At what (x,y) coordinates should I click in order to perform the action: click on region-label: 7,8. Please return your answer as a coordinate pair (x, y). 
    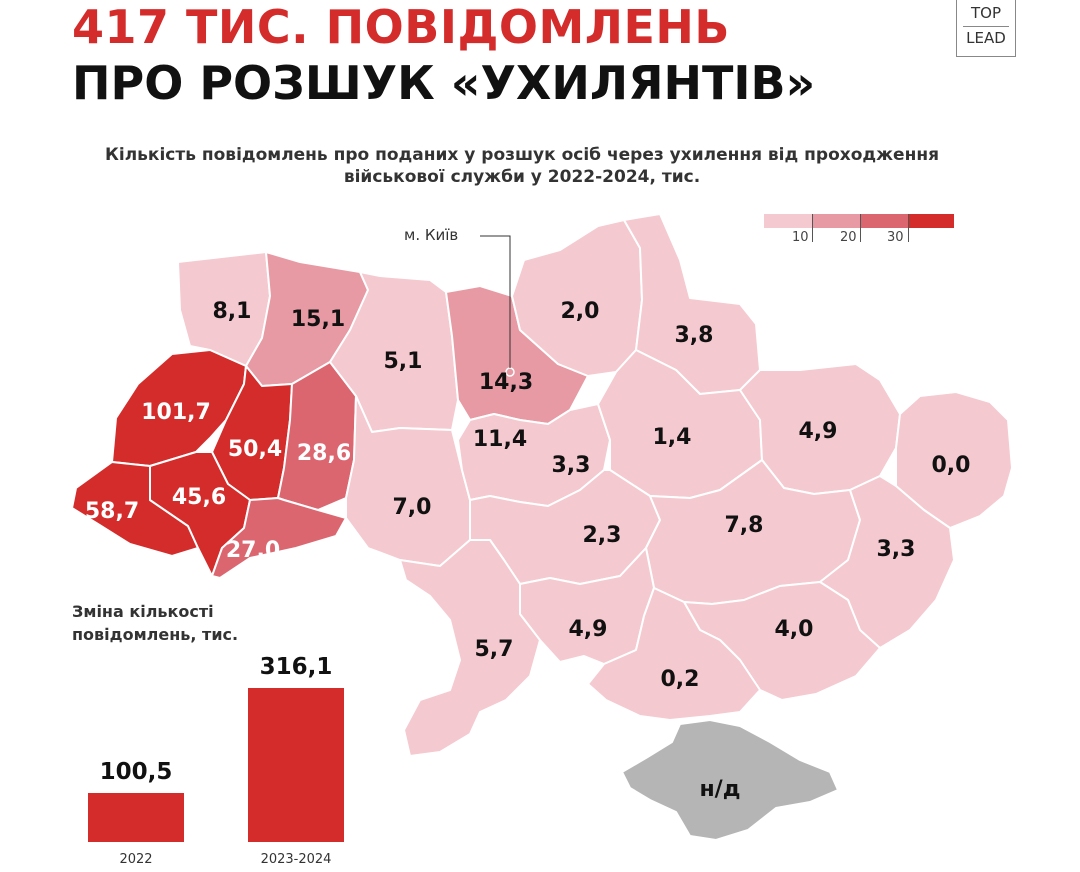
    Looking at the image, I should click on (744, 525).